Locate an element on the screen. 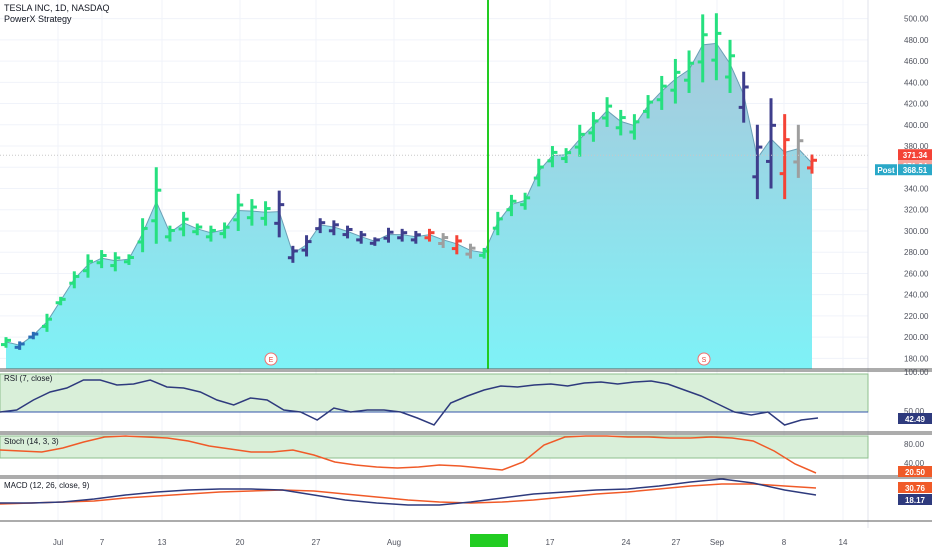  post-price-value: 368.51 is located at coordinates (915, 170).